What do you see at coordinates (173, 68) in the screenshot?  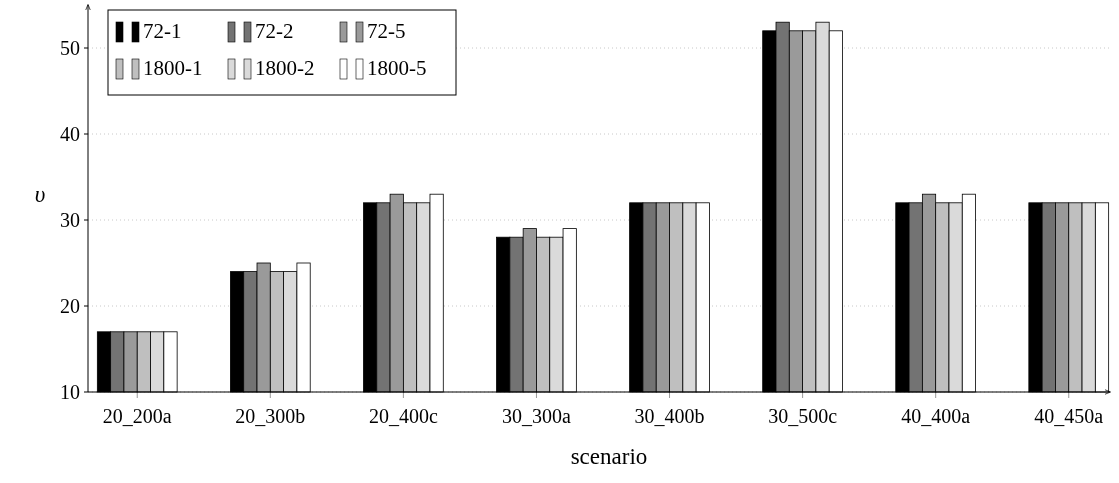 I see `legend-label: 1800-1` at bounding box center [173, 68].